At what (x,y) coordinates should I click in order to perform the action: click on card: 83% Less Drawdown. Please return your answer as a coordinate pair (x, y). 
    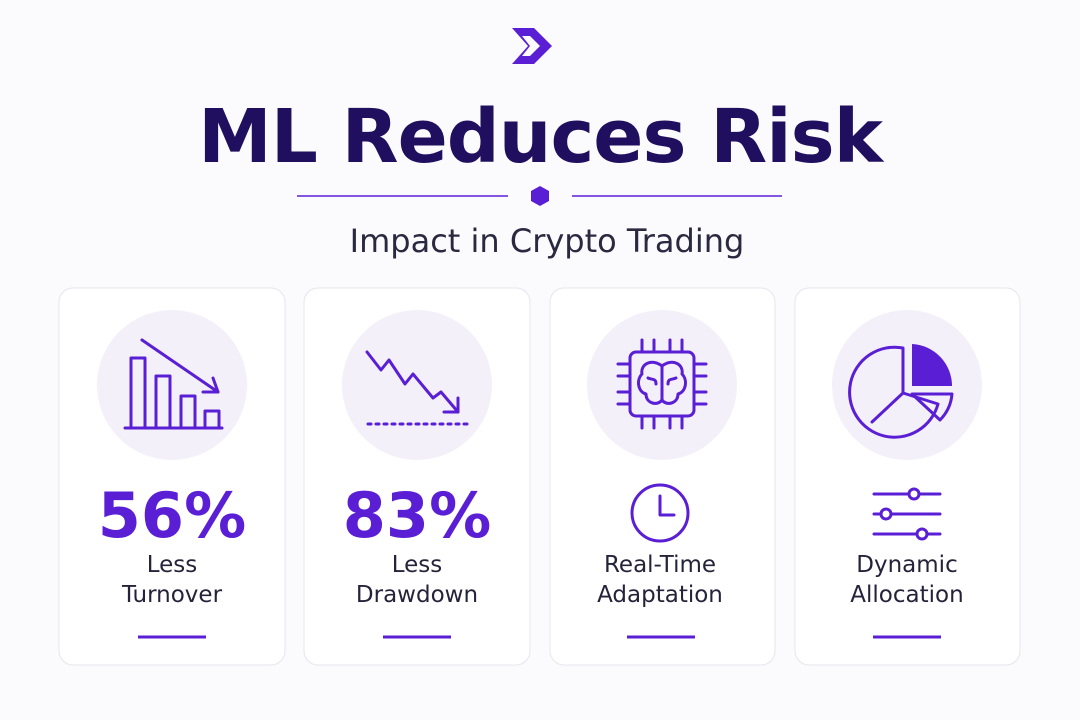
    Looking at the image, I should click on (417, 476).